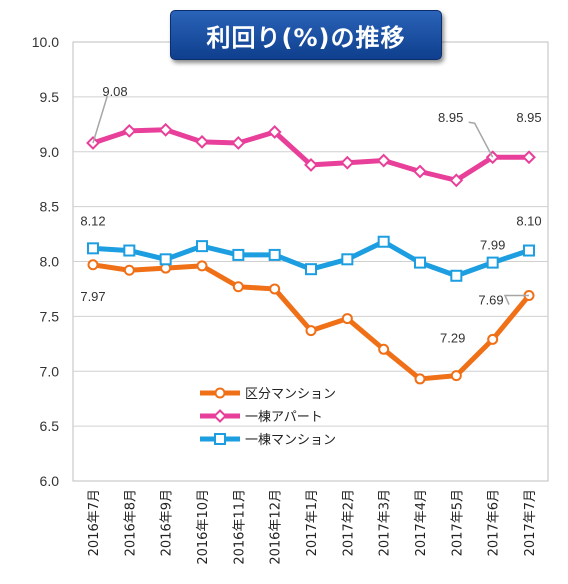 Image resolution: width=568 pixels, height=584 pixels. Describe the element at coordinates (348, 522) in the screenshot. I see `x-tick-label: 2017年2月` at that location.